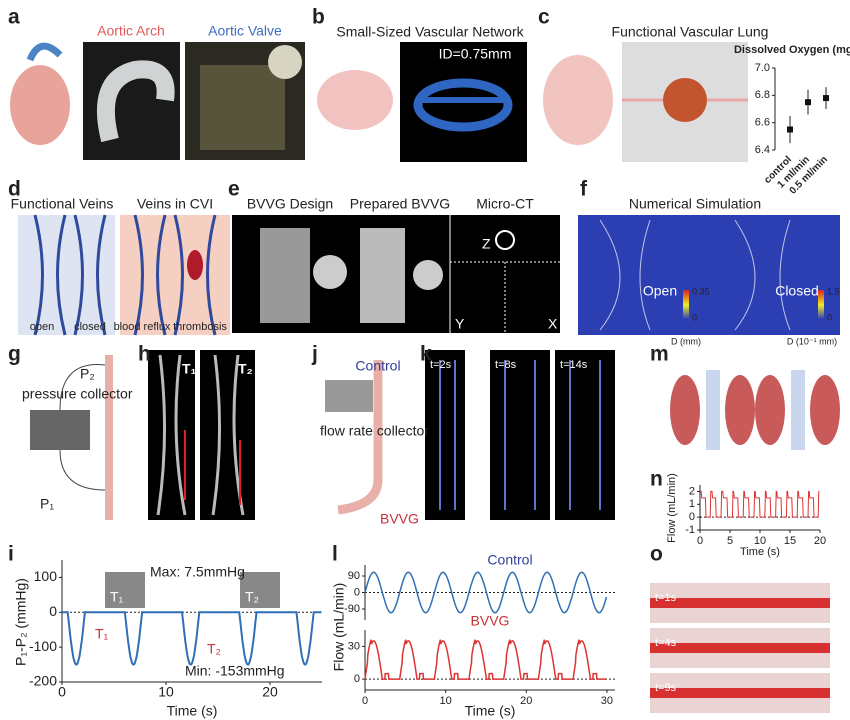 This screenshot has height=720, width=850. Describe the element at coordinates (607, 701) in the screenshot. I see `x-tick-label: 30` at that location.